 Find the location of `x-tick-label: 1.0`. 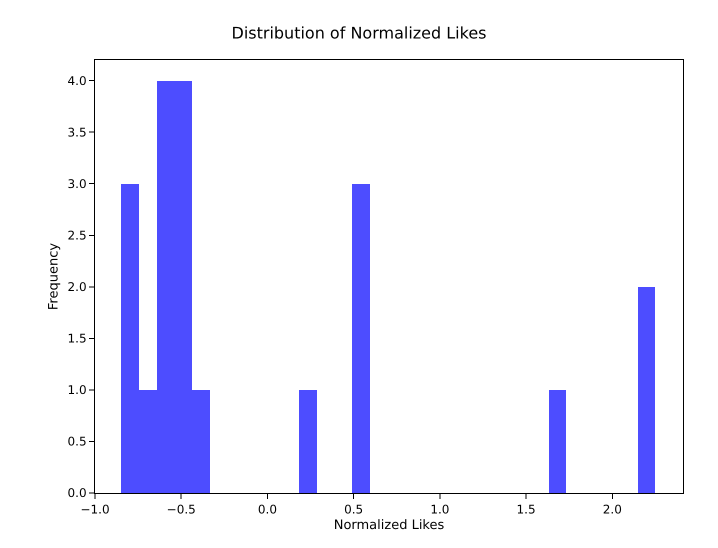

x-tick-label: 1.0 is located at coordinates (440, 509).